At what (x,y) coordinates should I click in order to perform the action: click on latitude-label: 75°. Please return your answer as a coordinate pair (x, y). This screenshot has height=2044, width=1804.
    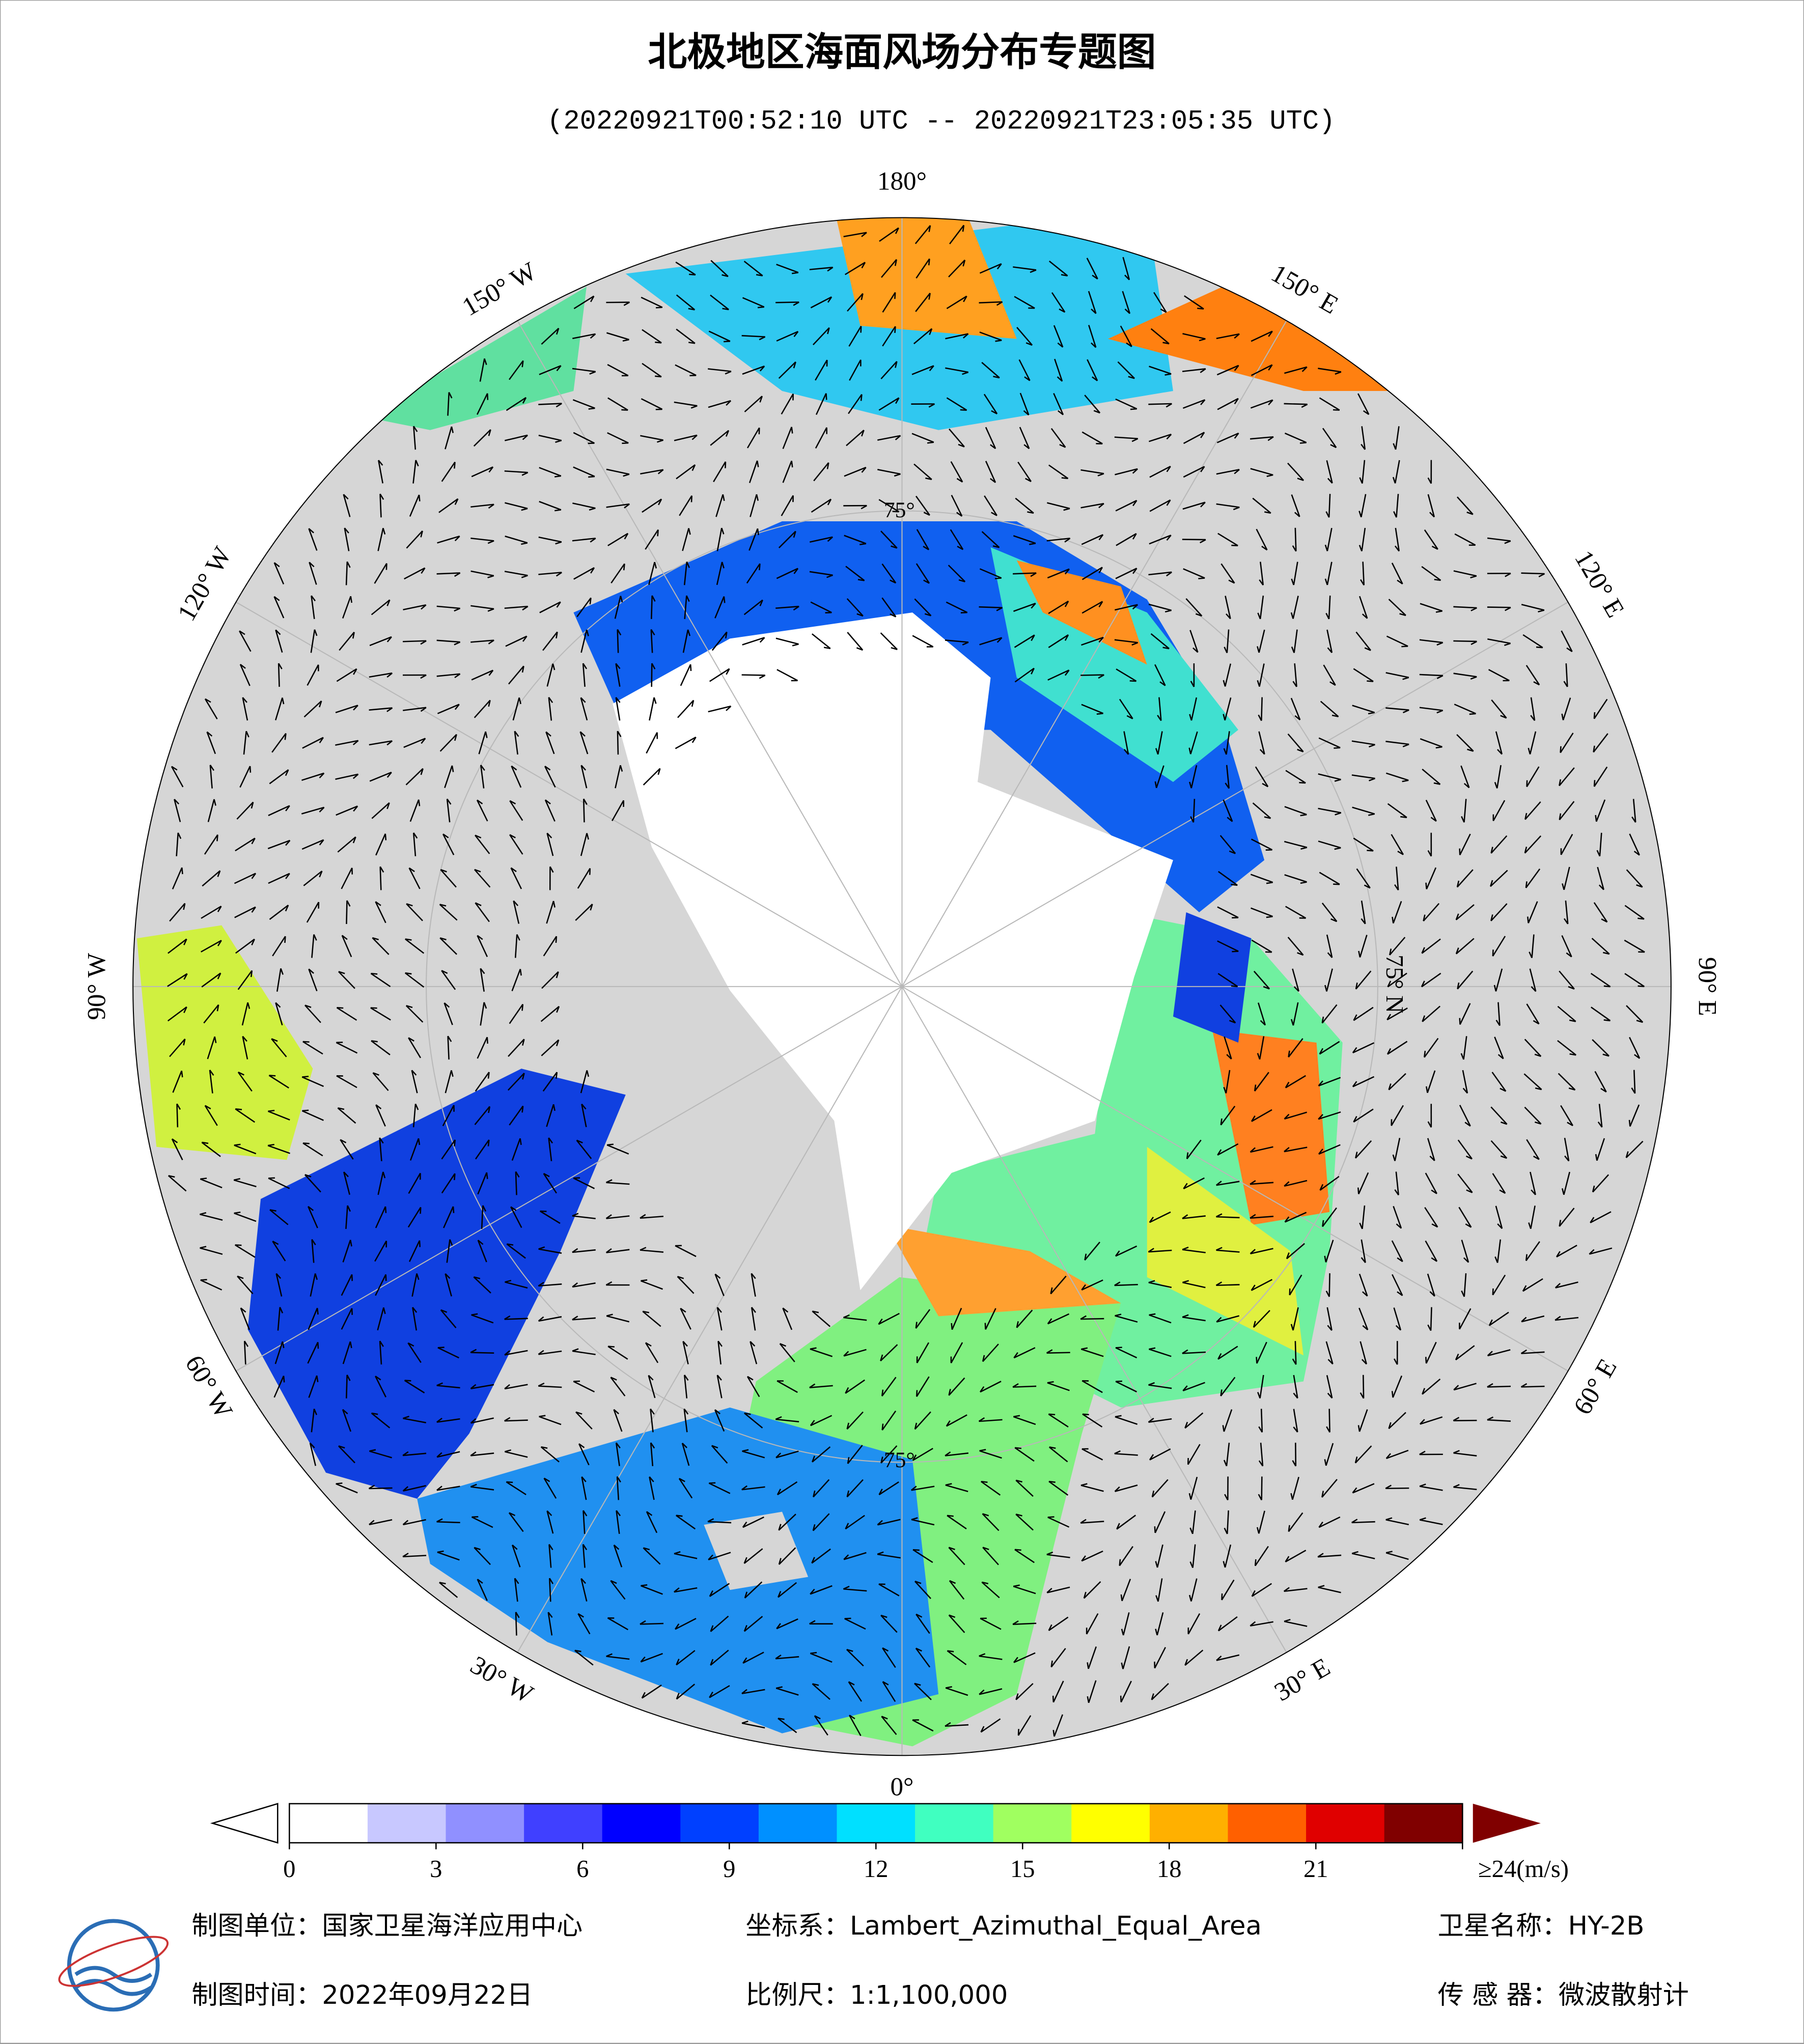
    Looking at the image, I should click on (899, 510).